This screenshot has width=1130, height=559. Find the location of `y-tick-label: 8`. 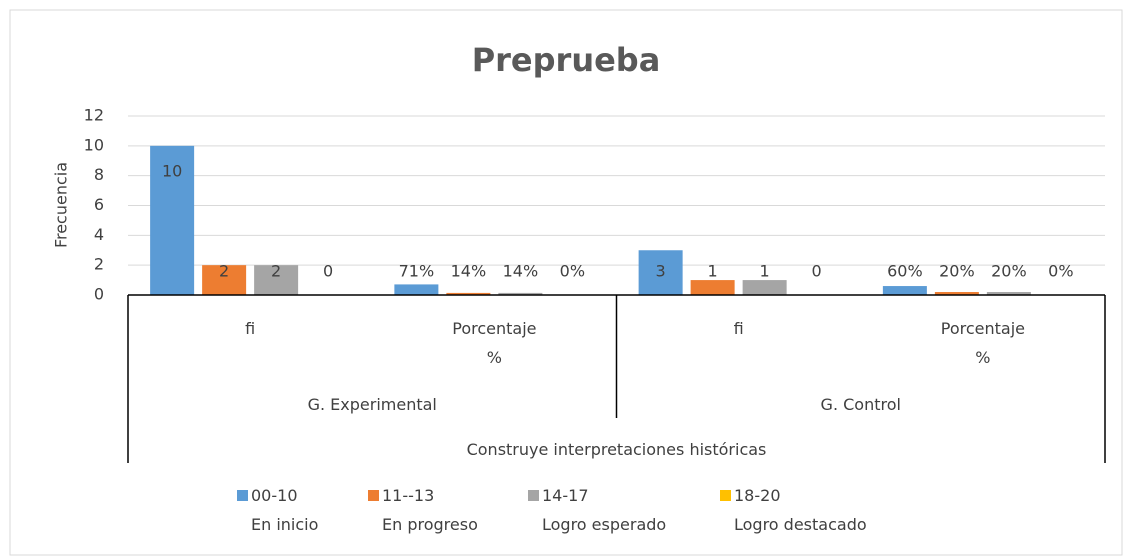

y-tick-label: 8 is located at coordinates (99, 174).